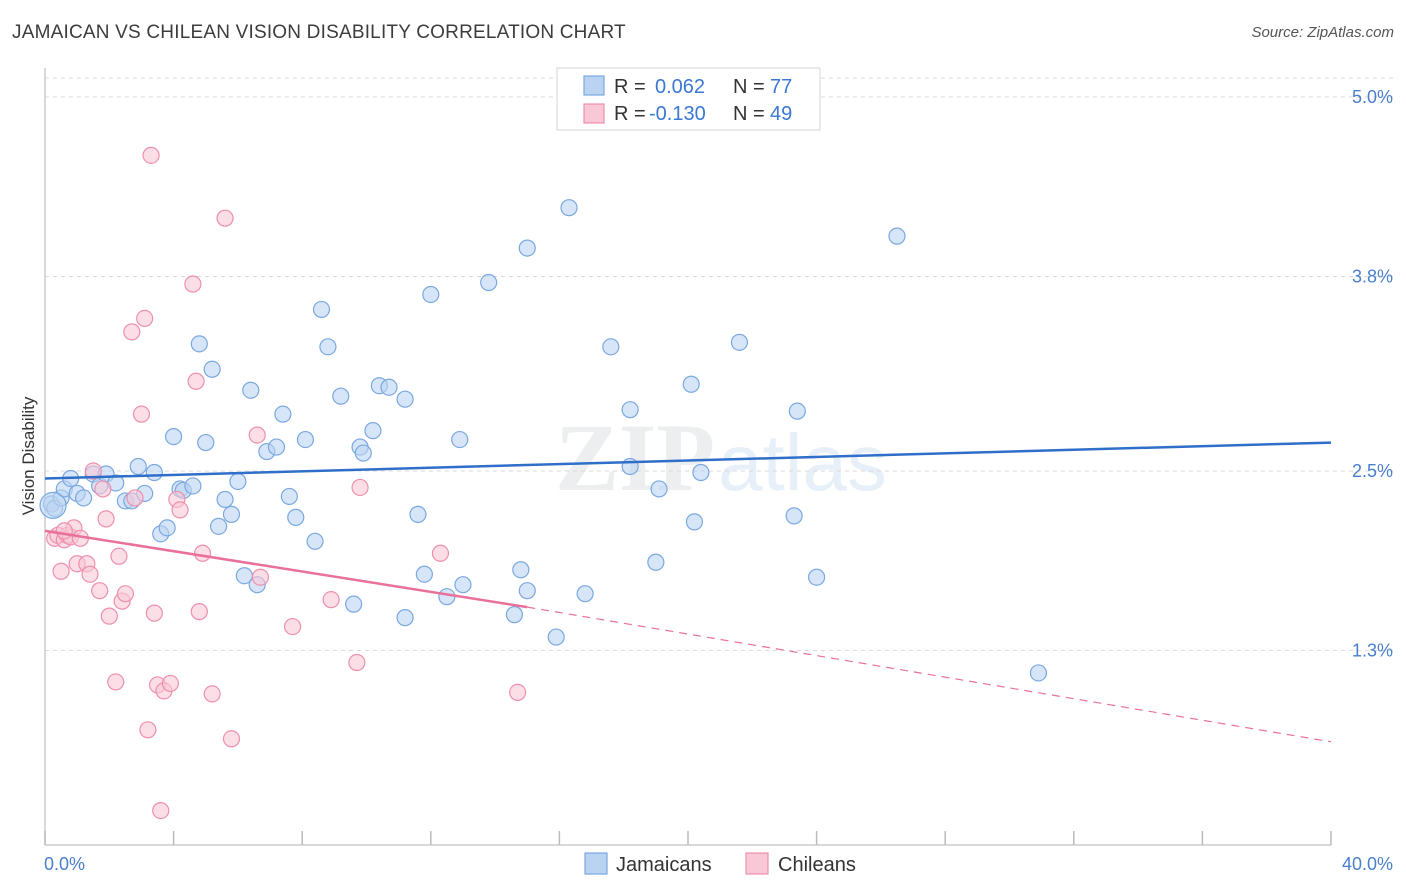 The image size is (1406, 892). What do you see at coordinates (757, 863) in the screenshot?
I see `bottom-legend-swatch-chileans` at bounding box center [757, 863].